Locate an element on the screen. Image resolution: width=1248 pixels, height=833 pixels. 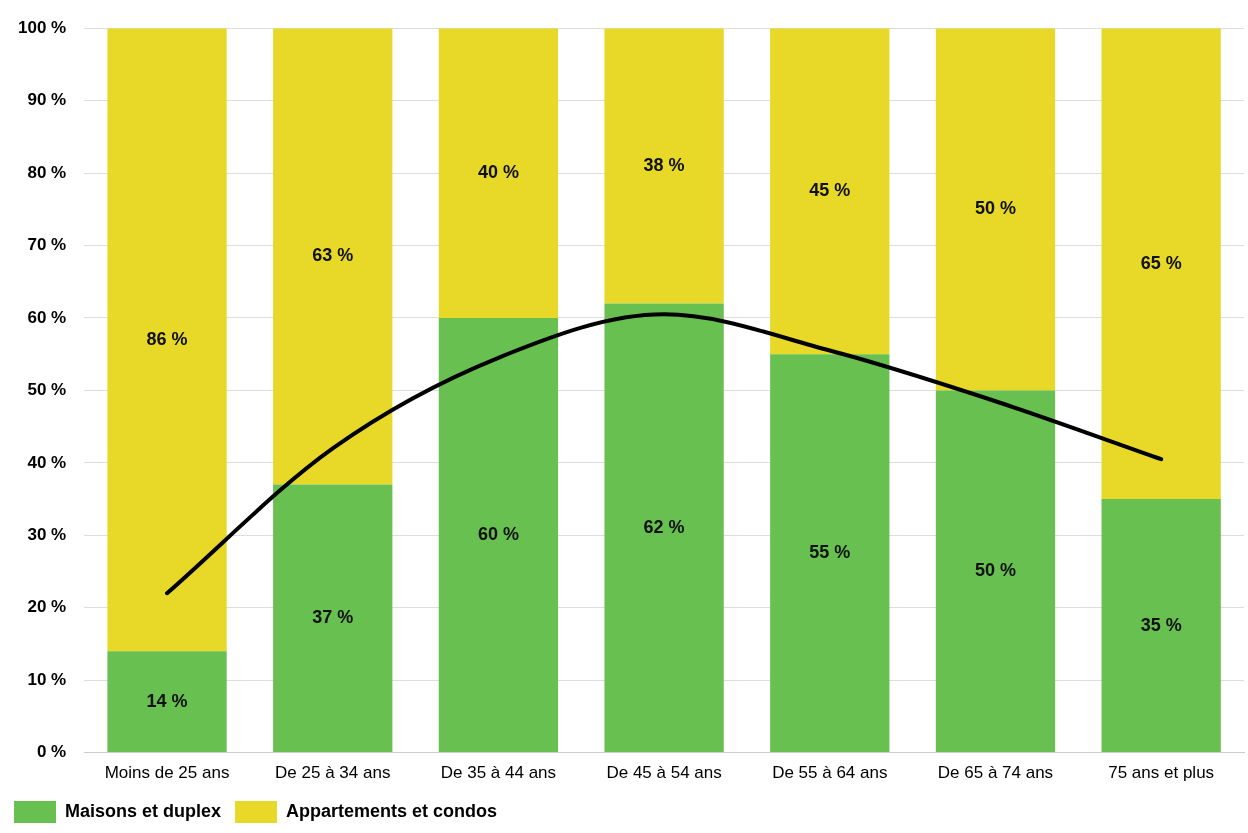
y-tick-label: 50 % is located at coordinates (47, 390).